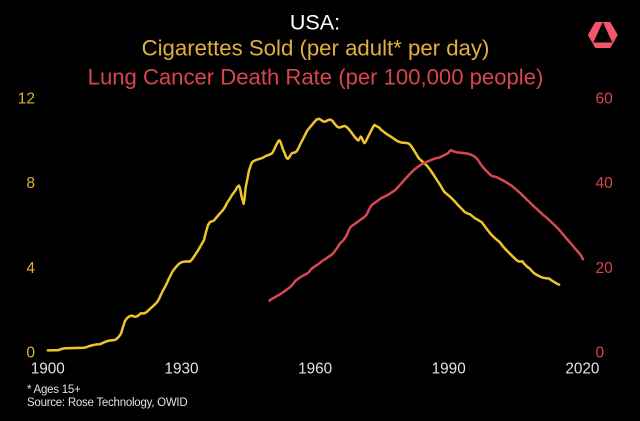  What do you see at coordinates (48, 369) in the screenshot?
I see `svg-text: 1900` at bounding box center [48, 369].